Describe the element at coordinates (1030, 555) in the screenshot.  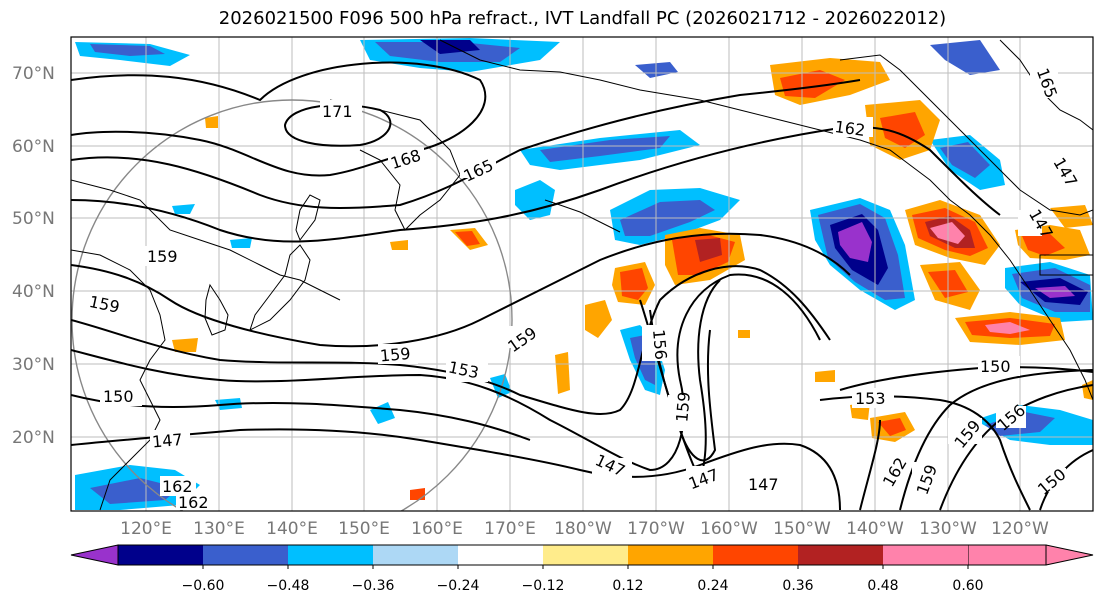
I see `colorbar-extend-max` at that location.